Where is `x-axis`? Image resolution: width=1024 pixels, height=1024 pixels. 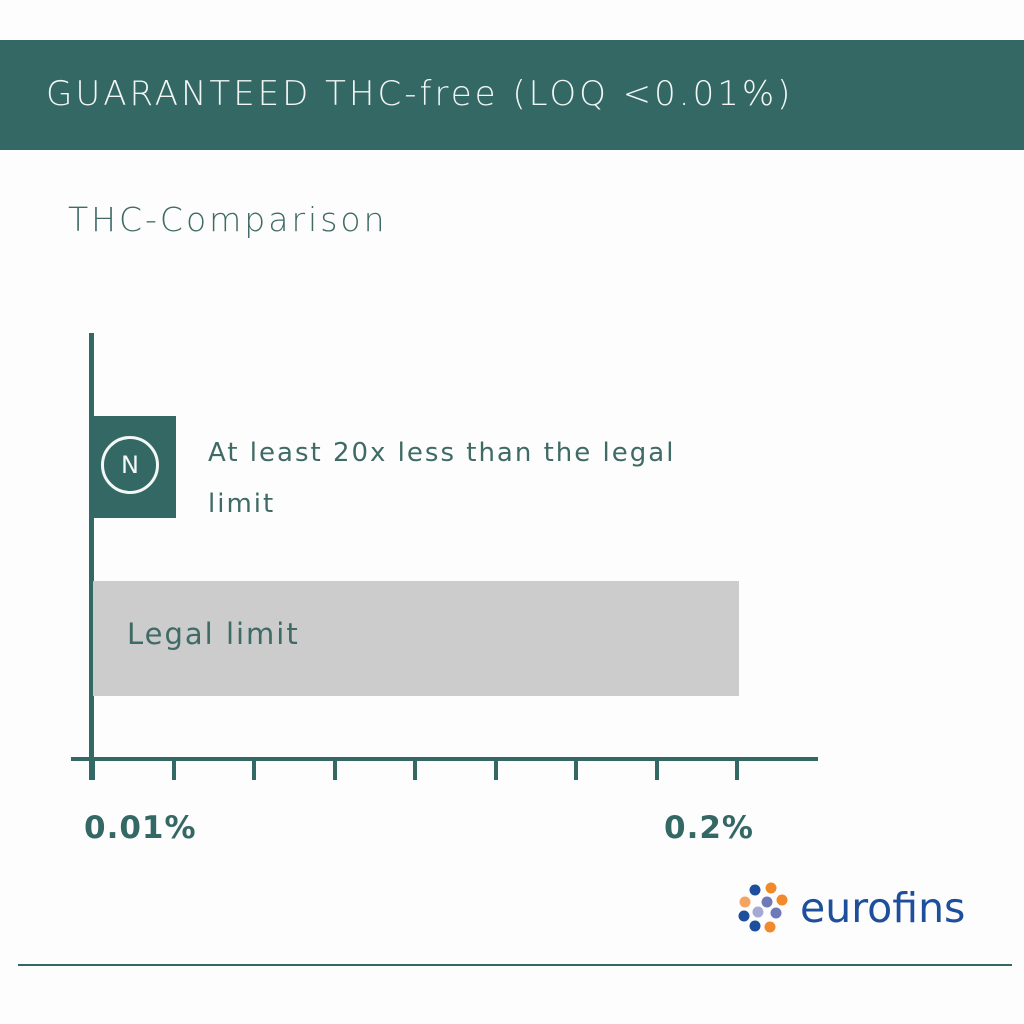
x-axis is located at coordinates (444, 759).